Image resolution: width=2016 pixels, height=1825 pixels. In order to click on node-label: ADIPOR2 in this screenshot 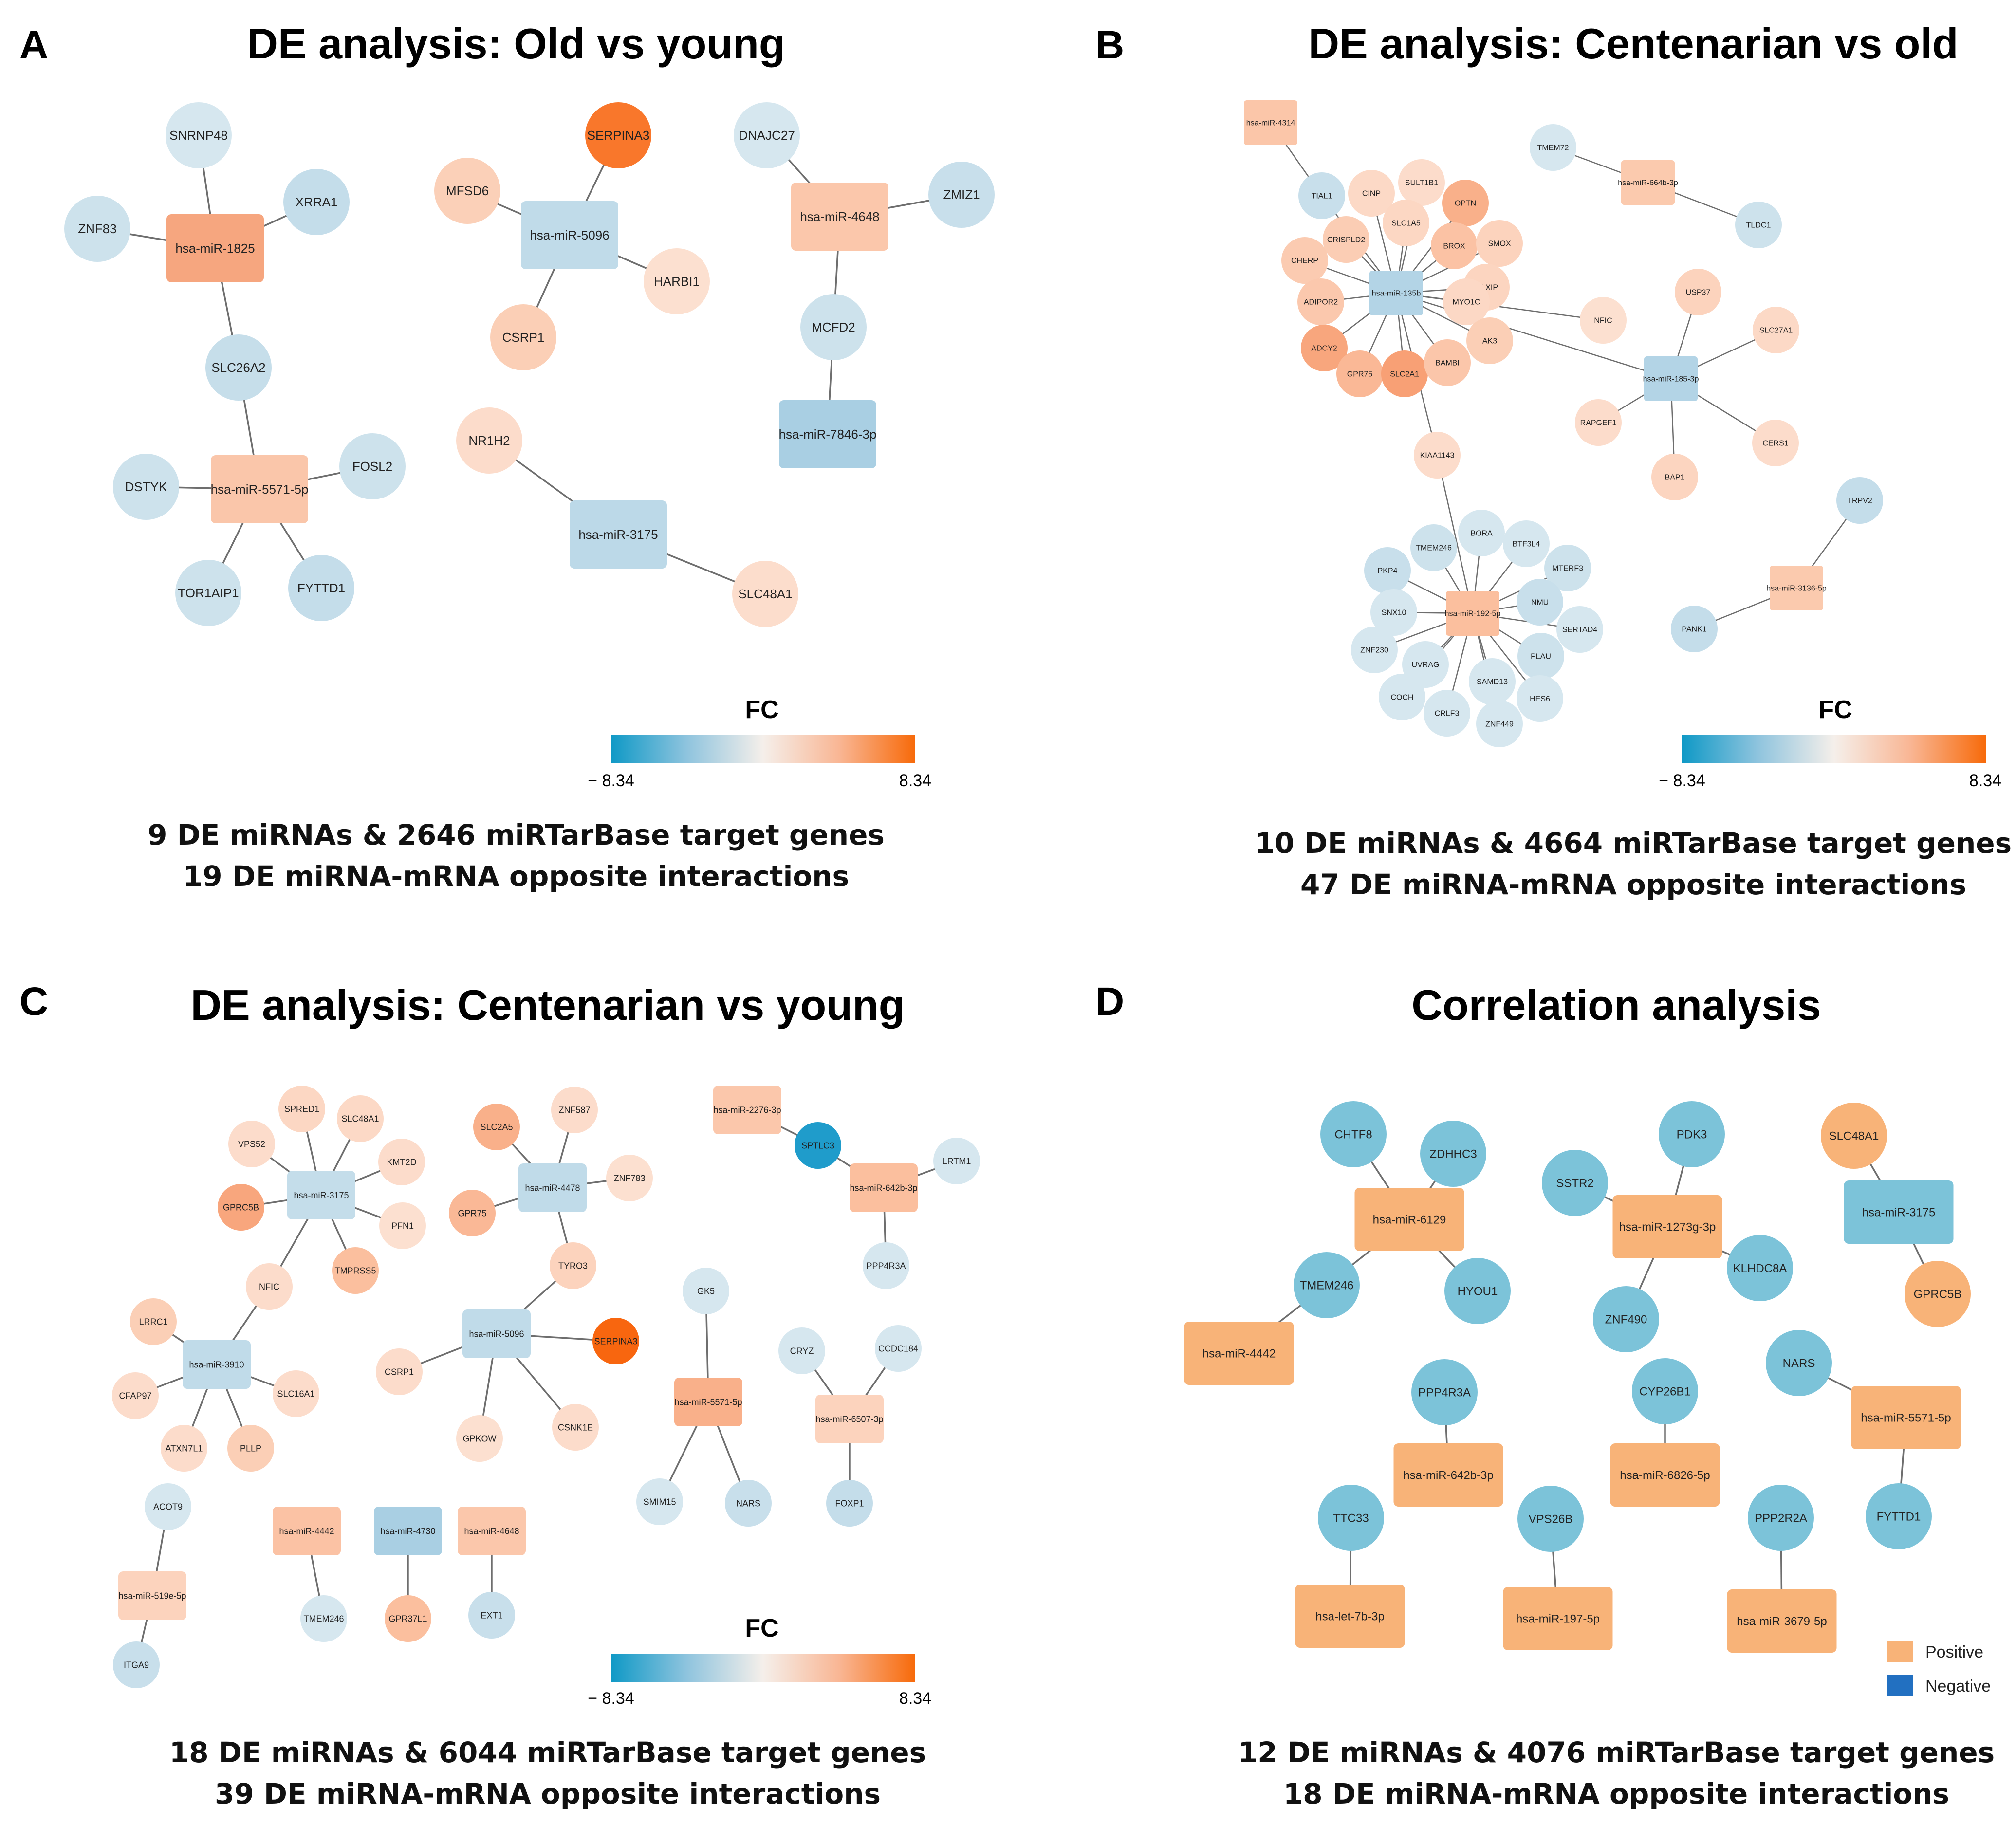, I will do `click(1321, 302)`.